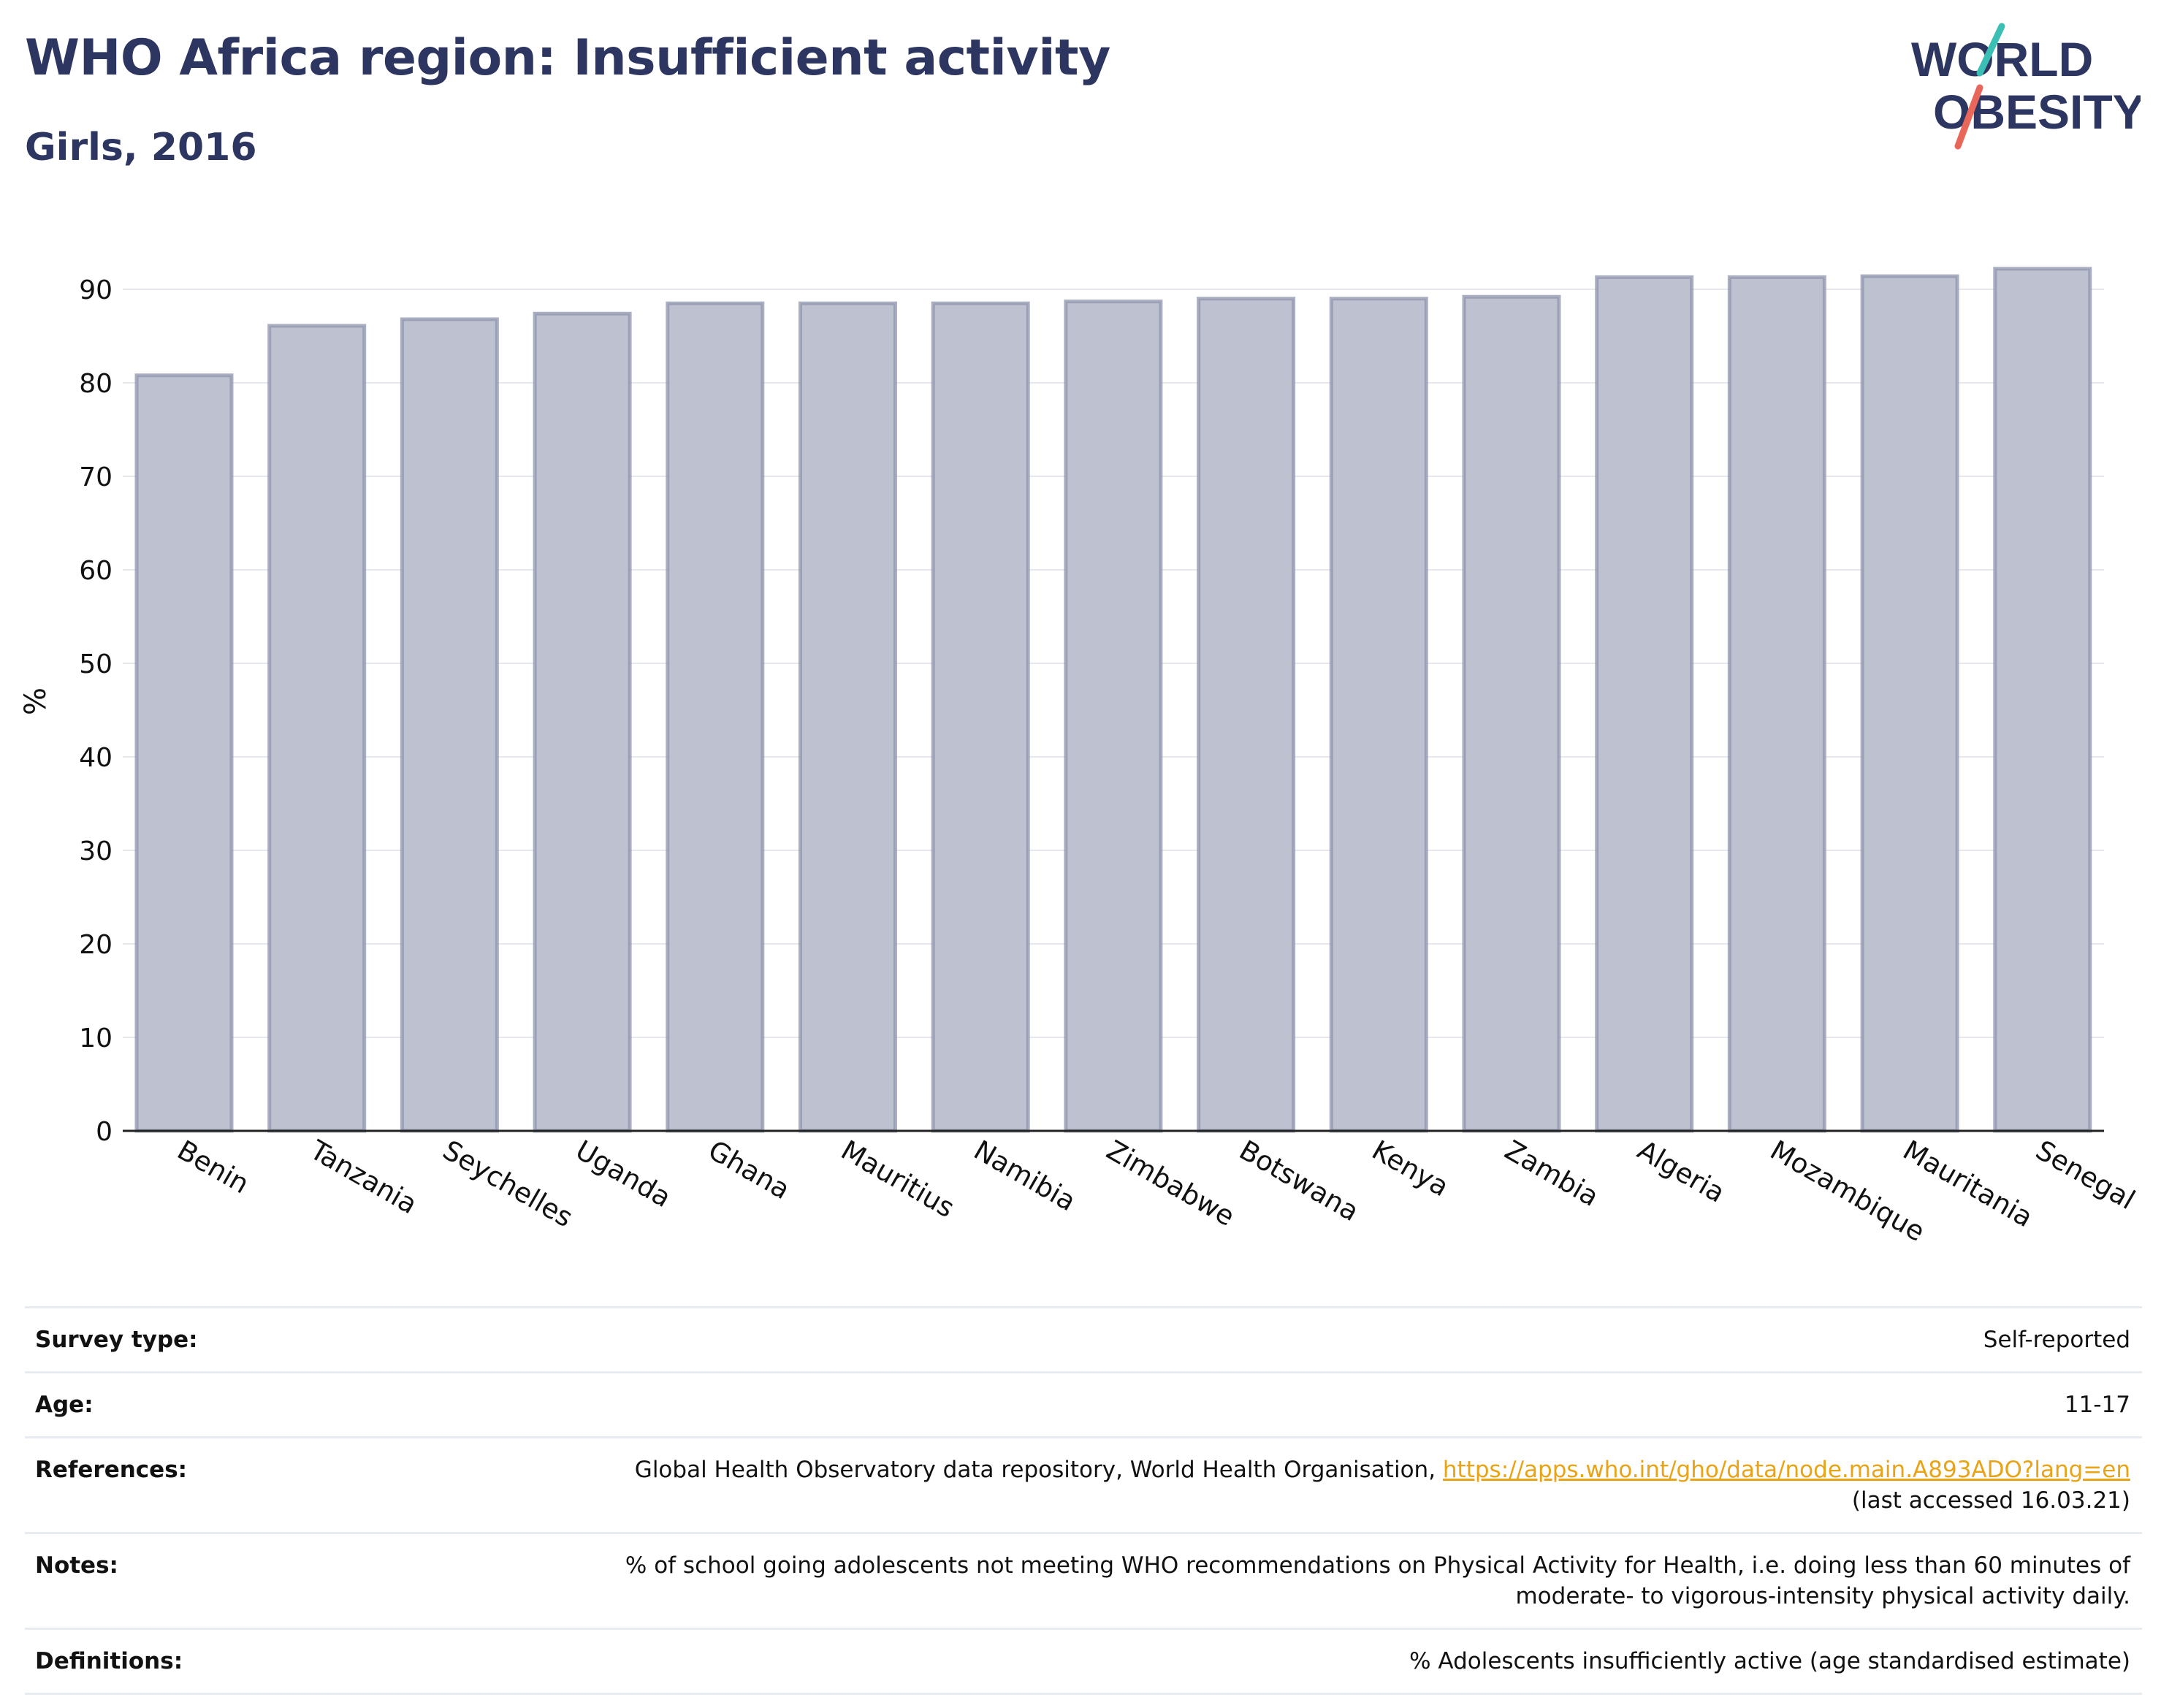  What do you see at coordinates (508, 1184) in the screenshot?
I see `x-tick-label: Seychelles` at bounding box center [508, 1184].